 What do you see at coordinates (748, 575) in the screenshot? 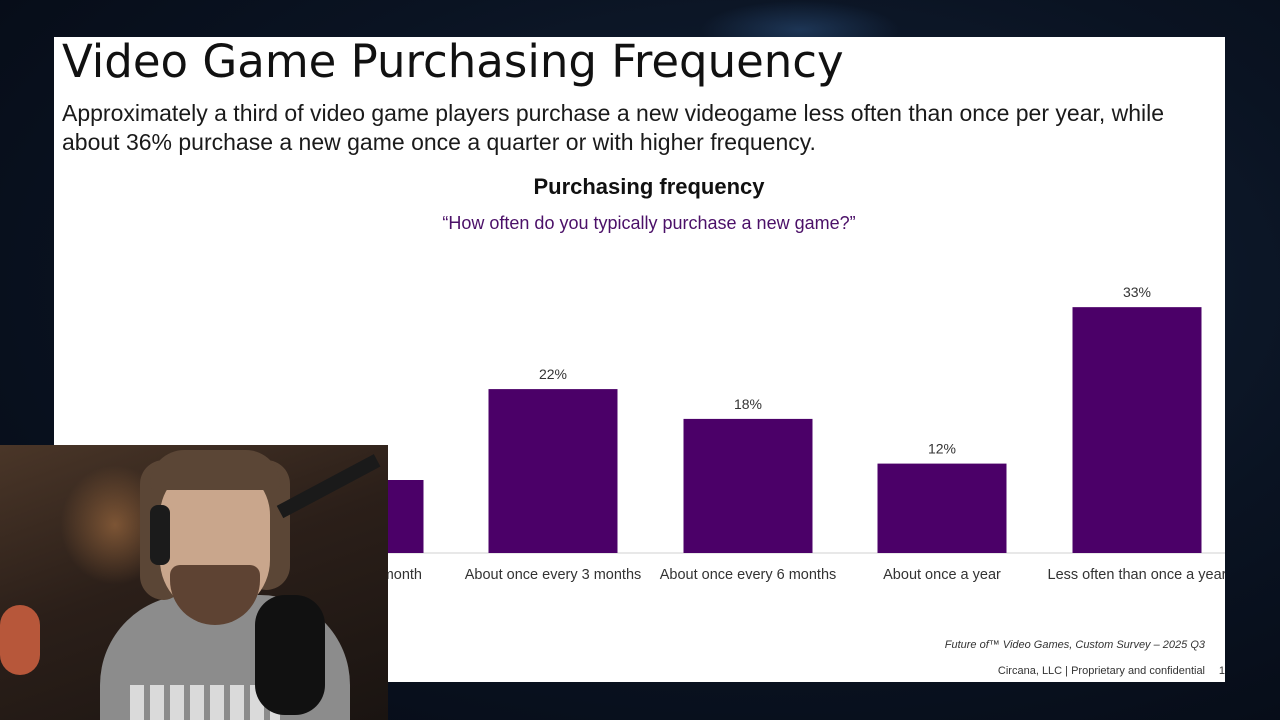
I see `category-label-2: About once every 6 months` at bounding box center [748, 575].